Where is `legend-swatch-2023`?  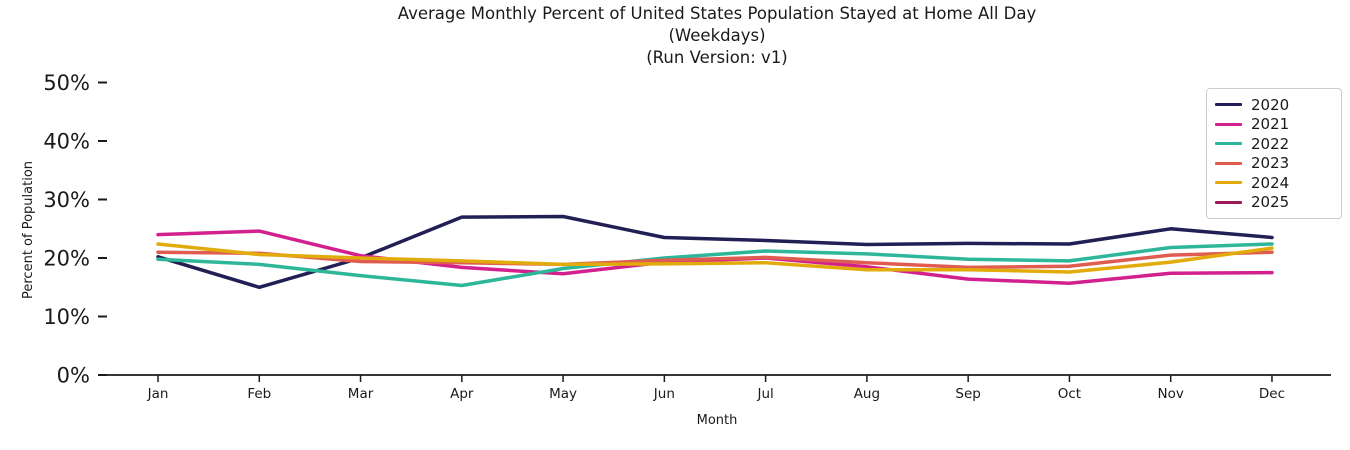
legend-swatch-2023 is located at coordinates (1228, 163).